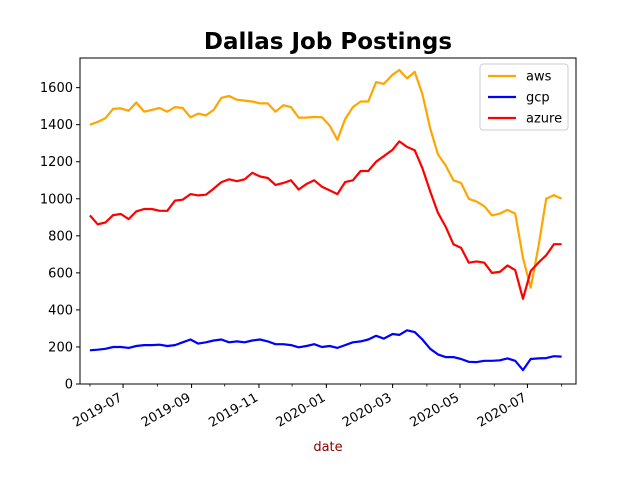 The image size is (640, 480). Describe the element at coordinates (539, 77) in the screenshot. I see `legend-label-aws: aws` at that location.